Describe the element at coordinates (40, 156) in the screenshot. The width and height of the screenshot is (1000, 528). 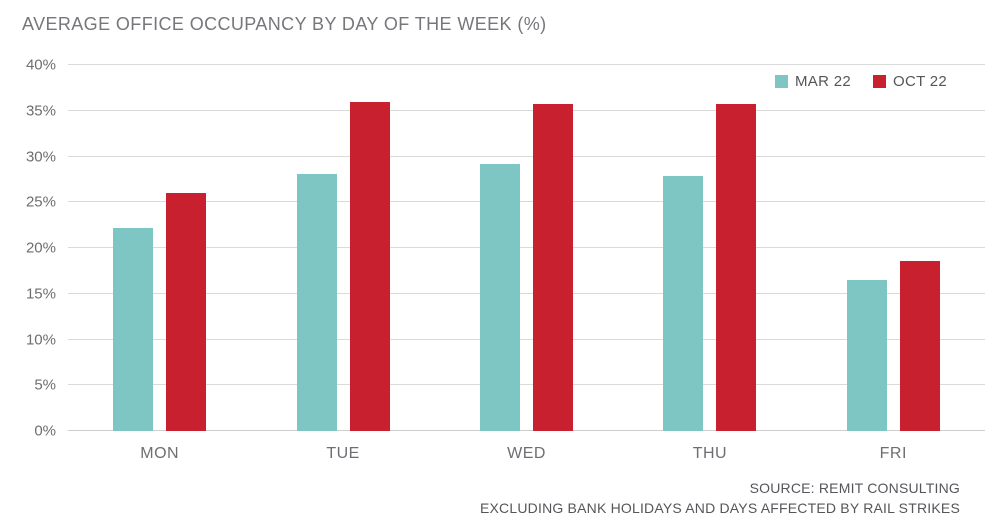
I see `y-tick-label-30: 30%` at that location.